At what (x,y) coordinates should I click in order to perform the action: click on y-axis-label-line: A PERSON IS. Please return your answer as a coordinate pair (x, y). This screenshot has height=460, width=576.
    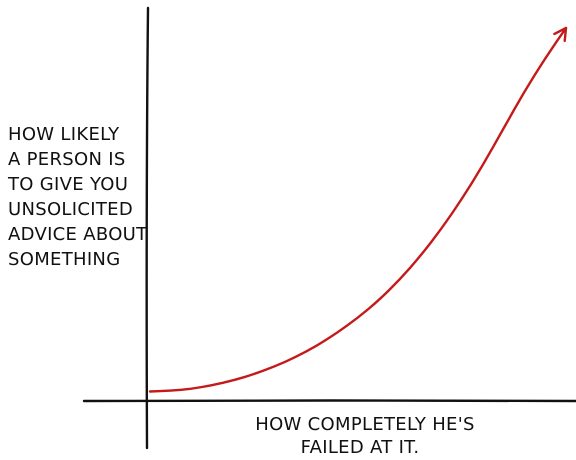
    Looking at the image, I should click on (67, 159).